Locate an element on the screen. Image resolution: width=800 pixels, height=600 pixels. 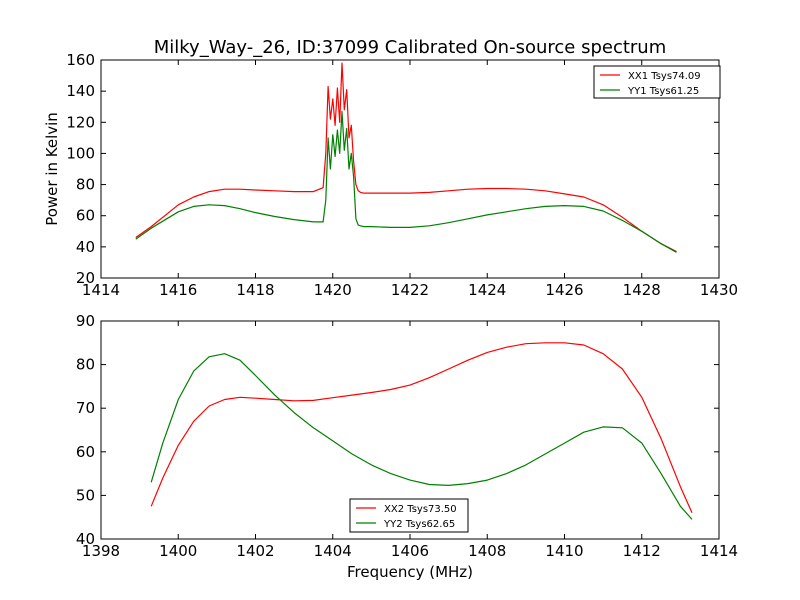
top-x-tick-label: 1422 is located at coordinates (410, 290).